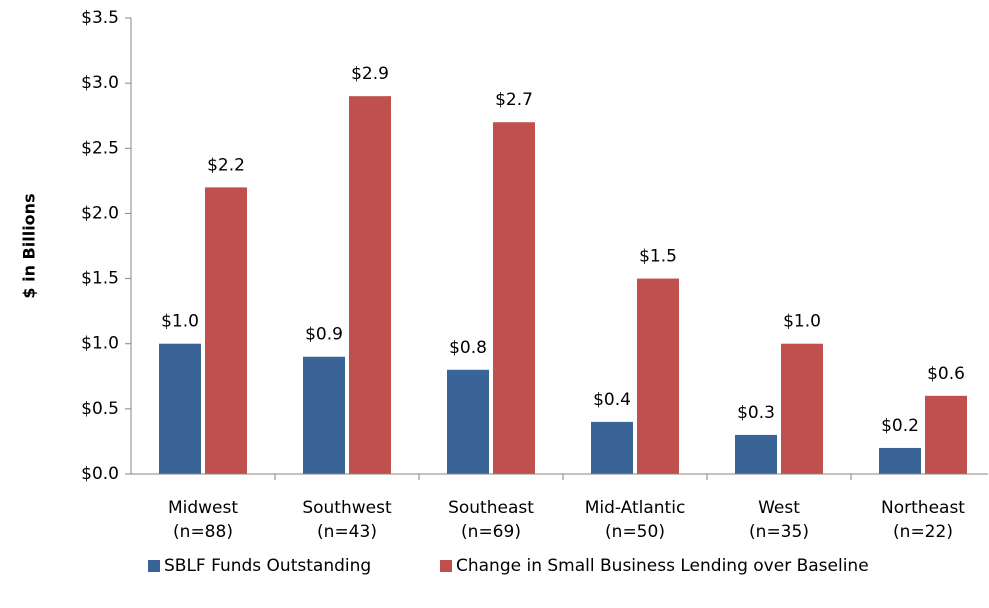  Describe the element at coordinates (756, 413) in the screenshot. I see `data-label: $0.3` at that location.